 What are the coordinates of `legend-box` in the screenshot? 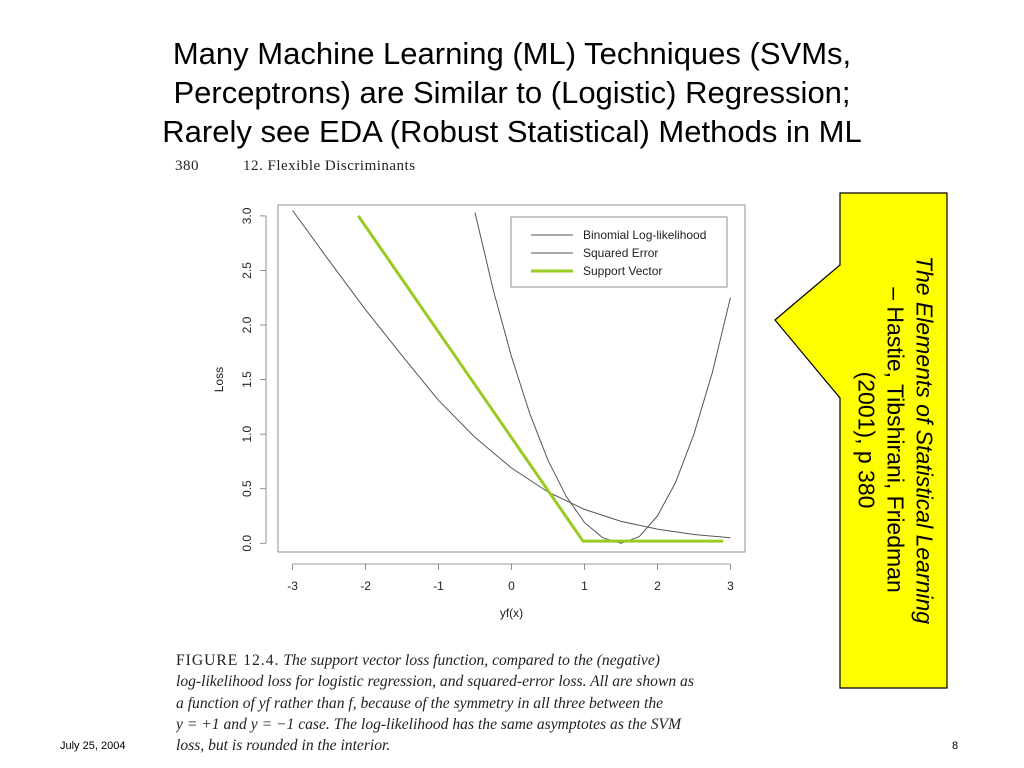 It's located at (619, 252).